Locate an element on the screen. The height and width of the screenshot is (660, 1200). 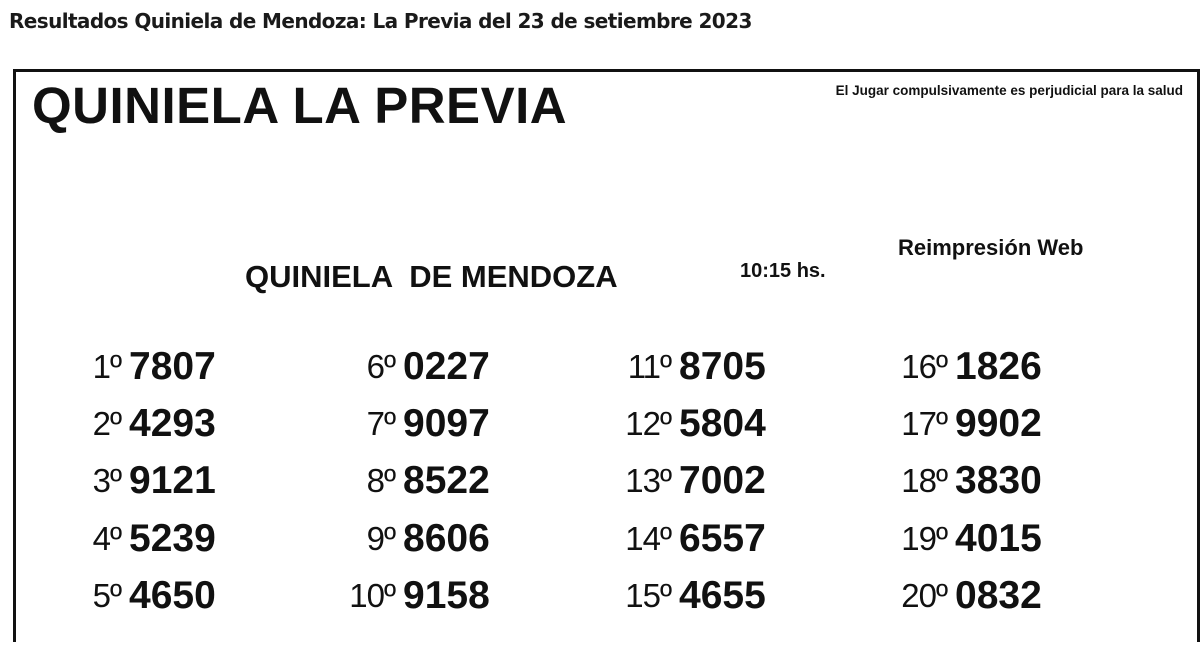
result-number: 5804 is located at coordinates (722, 423).